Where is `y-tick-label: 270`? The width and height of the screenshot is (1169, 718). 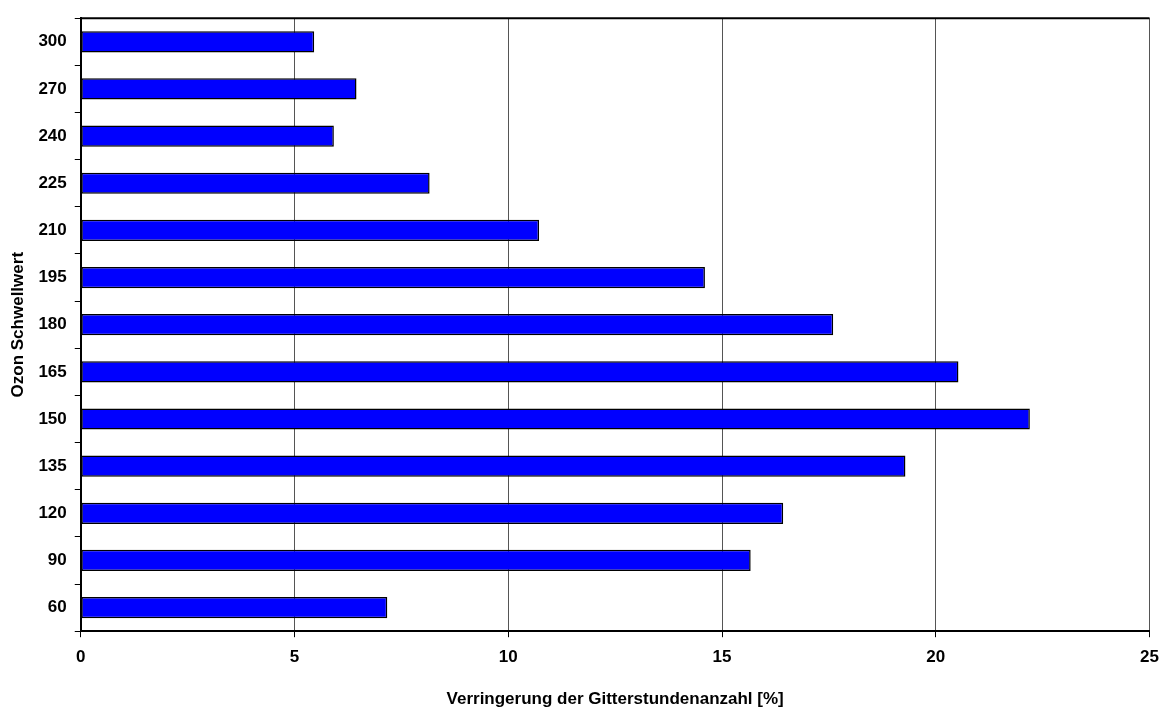
y-tick-label: 270 is located at coordinates (52, 88).